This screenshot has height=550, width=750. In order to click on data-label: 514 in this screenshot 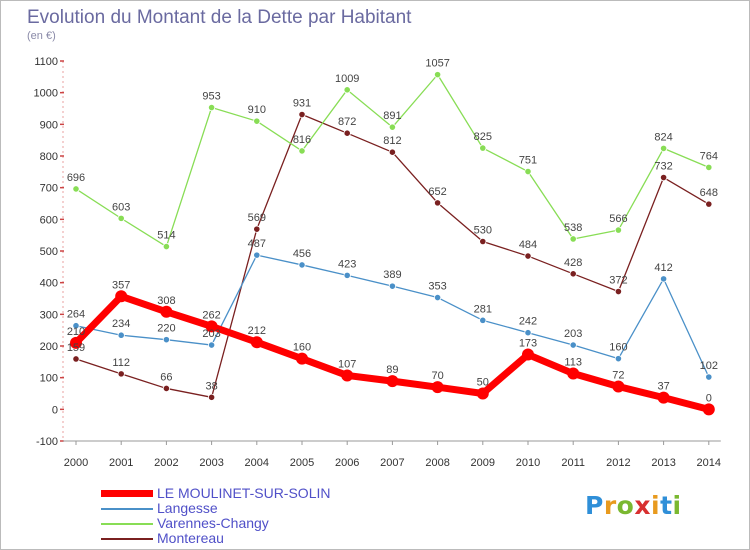, I will do `click(166, 236)`.